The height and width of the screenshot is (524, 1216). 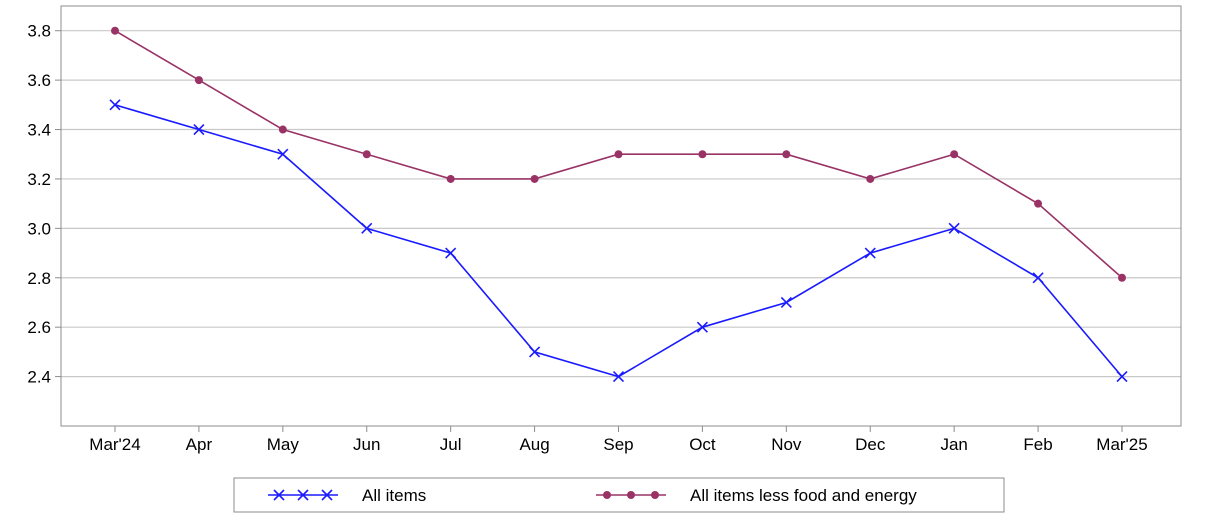 I want to click on legend-entry: All items less food and energy, so click(x=756, y=495).